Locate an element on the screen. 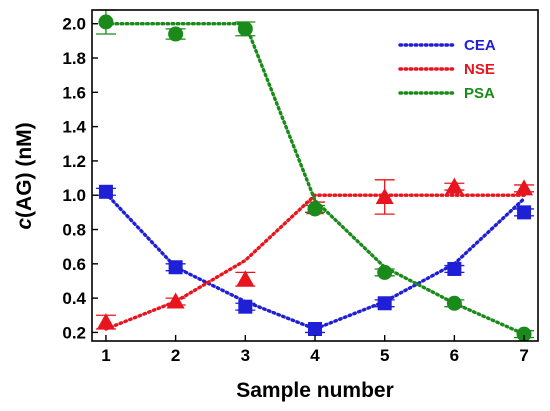  legend-item-psa: PSA is located at coordinates (446, 93).